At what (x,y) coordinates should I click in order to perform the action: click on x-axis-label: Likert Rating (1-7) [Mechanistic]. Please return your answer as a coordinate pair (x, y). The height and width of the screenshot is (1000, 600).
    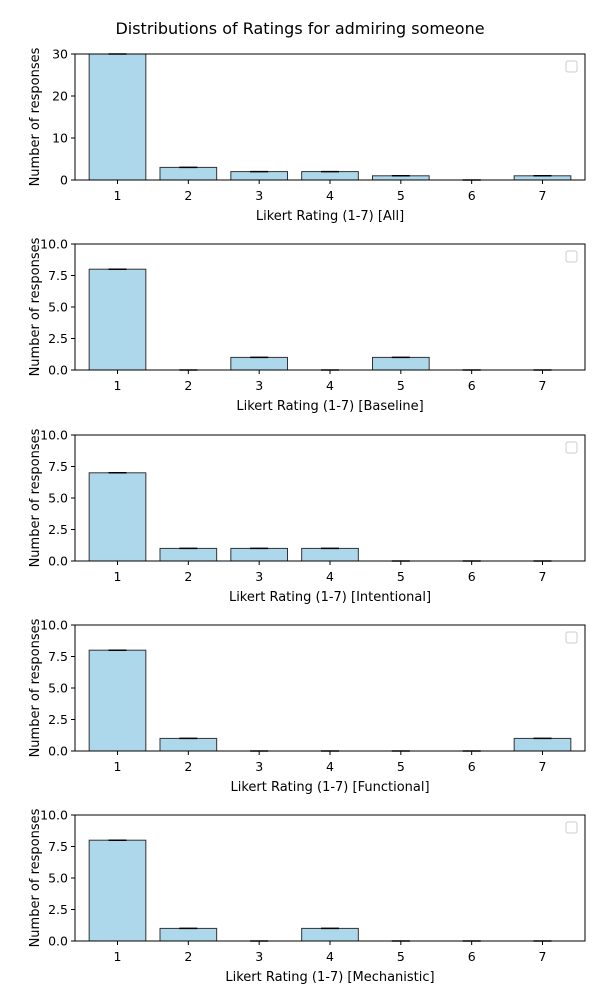
    Looking at the image, I should click on (329, 977).